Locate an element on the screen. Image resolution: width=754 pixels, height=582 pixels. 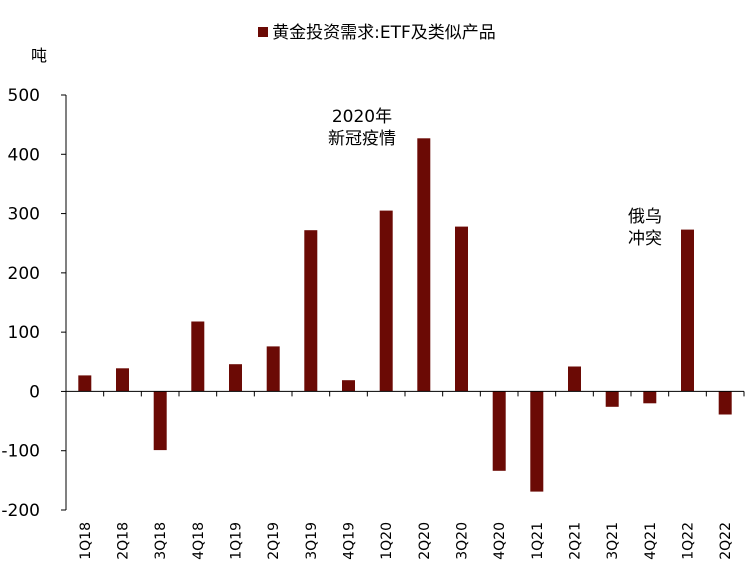
bar-2Q18 is located at coordinates (122, 380).